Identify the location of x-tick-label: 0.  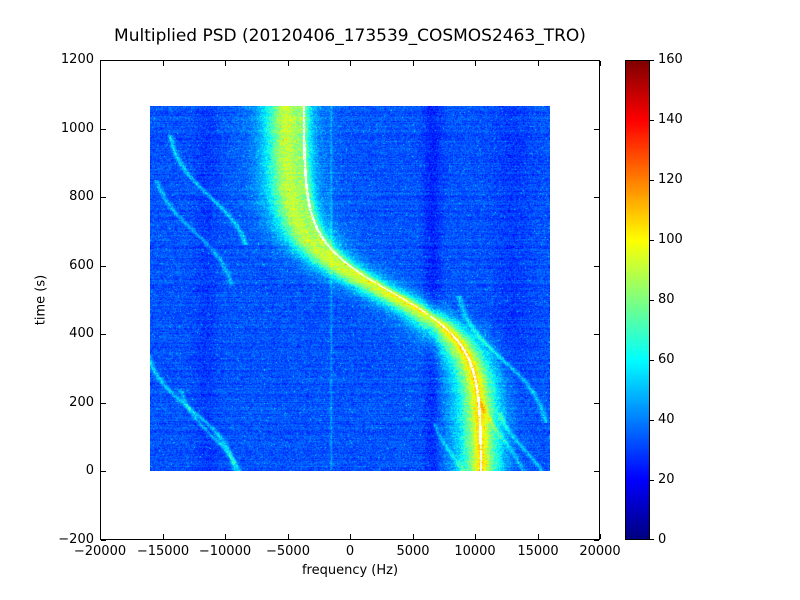
(350, 551).